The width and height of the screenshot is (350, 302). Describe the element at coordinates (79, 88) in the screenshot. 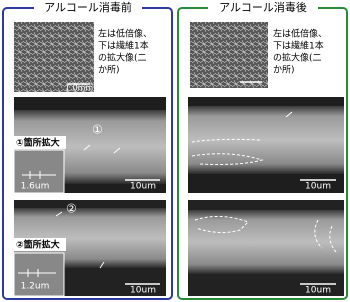

I see `scale-label: 1.0mm` at that location.